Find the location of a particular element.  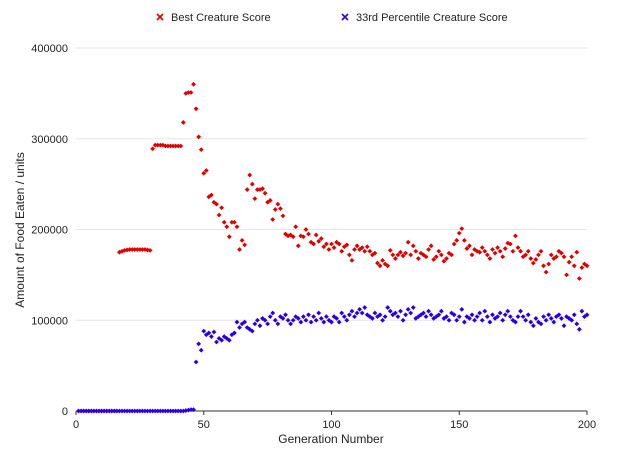

x-tick-label: 50 is located at coordinates (204, 425).